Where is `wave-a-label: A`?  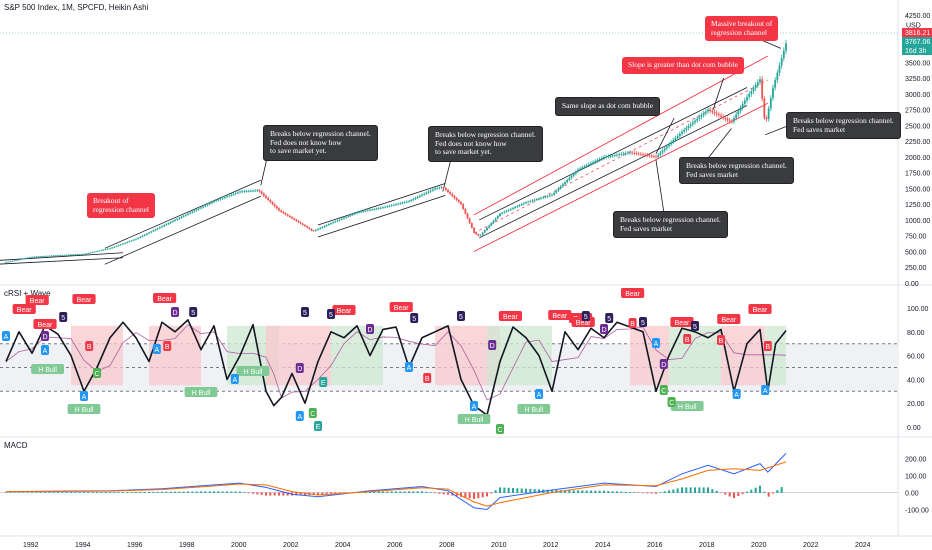 wave-a-label: A is located at coordinates (45, 351).